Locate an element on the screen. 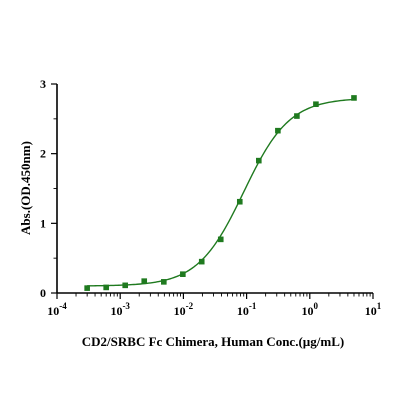 Image resolution: width=416 pixels, height=416 pixels. y-tick-label: 1 is located at coordinates (43, 223).